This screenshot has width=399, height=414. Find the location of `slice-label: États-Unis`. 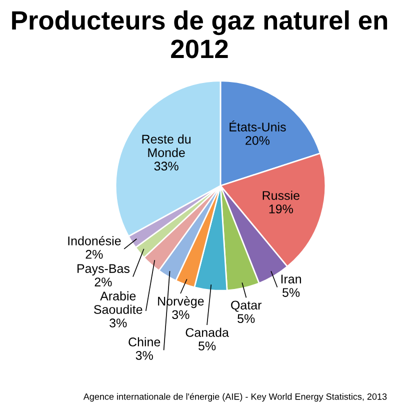

slice-label: États-Unis is located at coordinates (258, 126).